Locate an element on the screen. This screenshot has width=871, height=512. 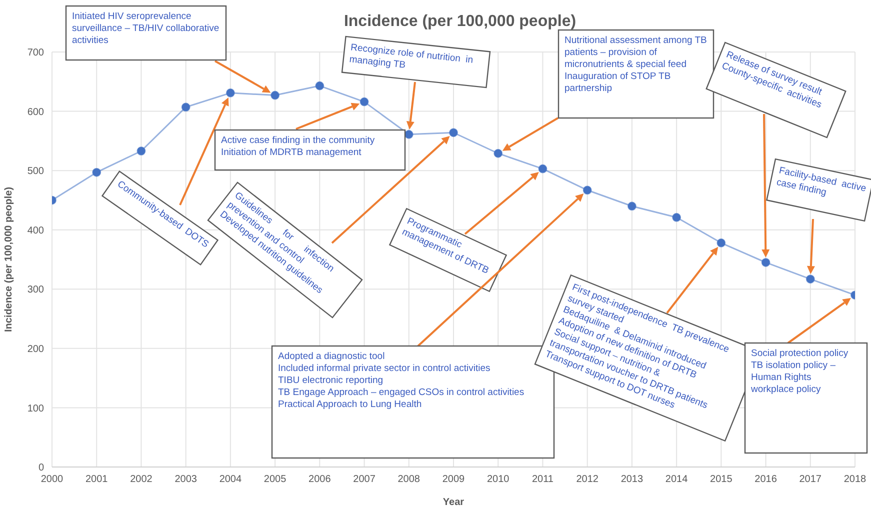
y-tick-label: 0 is located at coordinates (41, 468).